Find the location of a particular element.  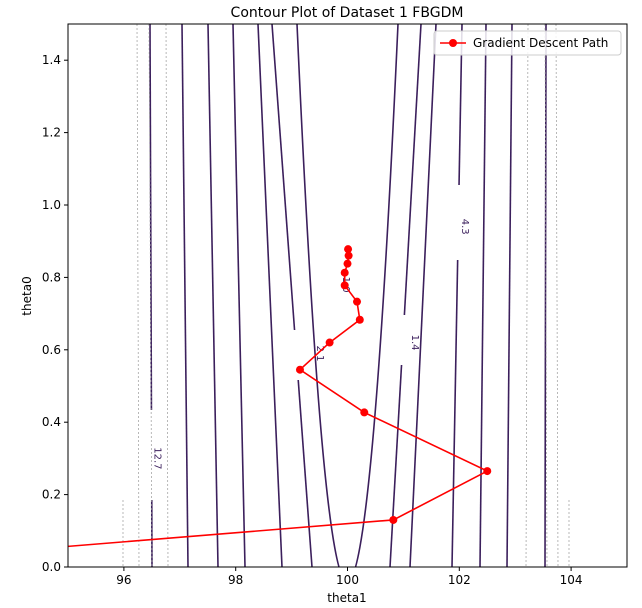

y-tick-label: 1.0 is located at coordinates (51, 205).